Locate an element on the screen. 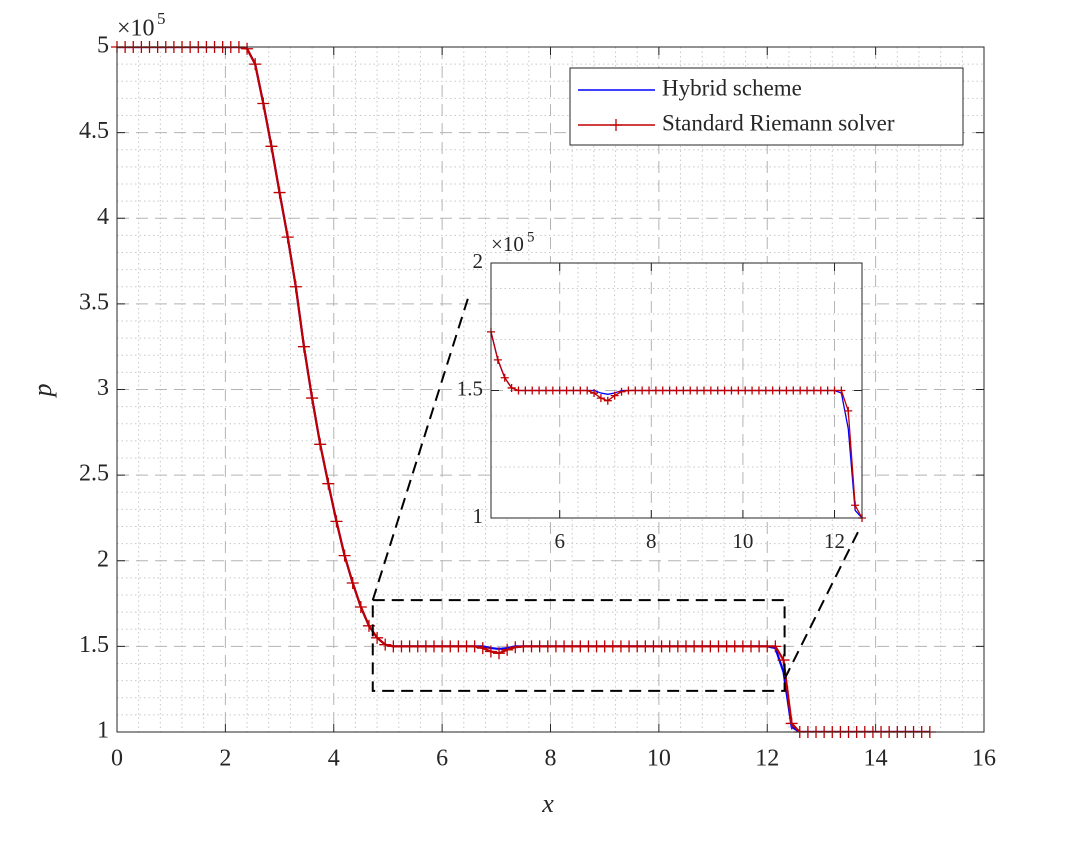 The height and width of the screenshot is (858, 1079). x-tick-label: 2 is located at coordinates (225, 759).